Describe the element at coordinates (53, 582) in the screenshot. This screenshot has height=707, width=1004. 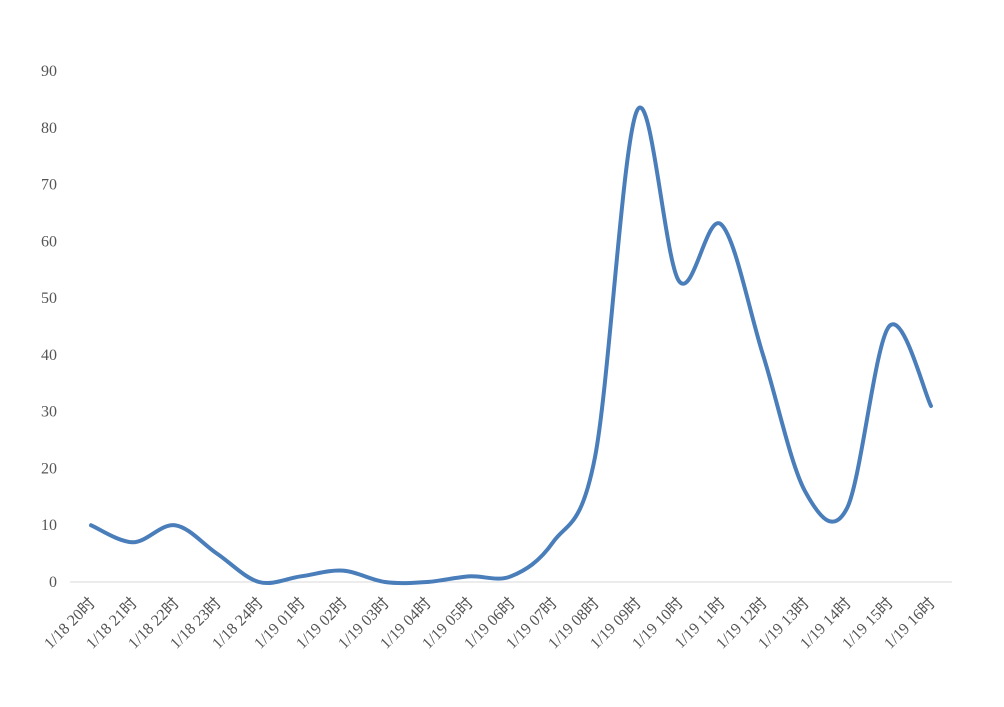
I see `y-tick-label: 0` at that location.